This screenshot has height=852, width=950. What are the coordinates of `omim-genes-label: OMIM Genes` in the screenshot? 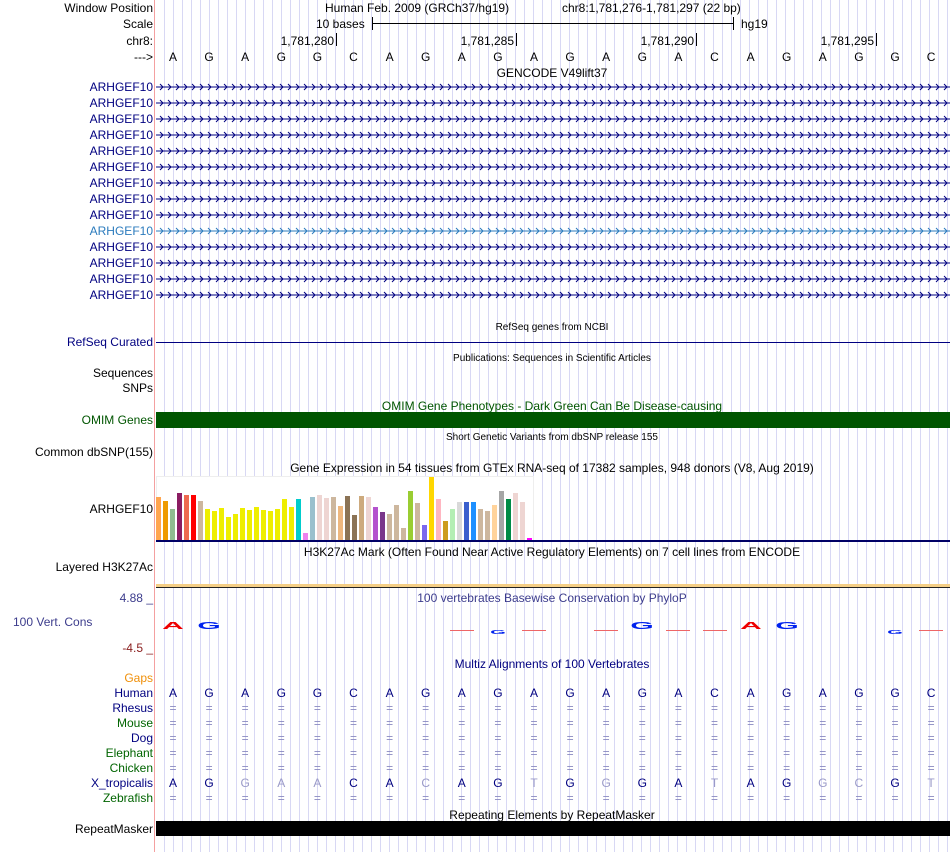 It's located at (117, 420).